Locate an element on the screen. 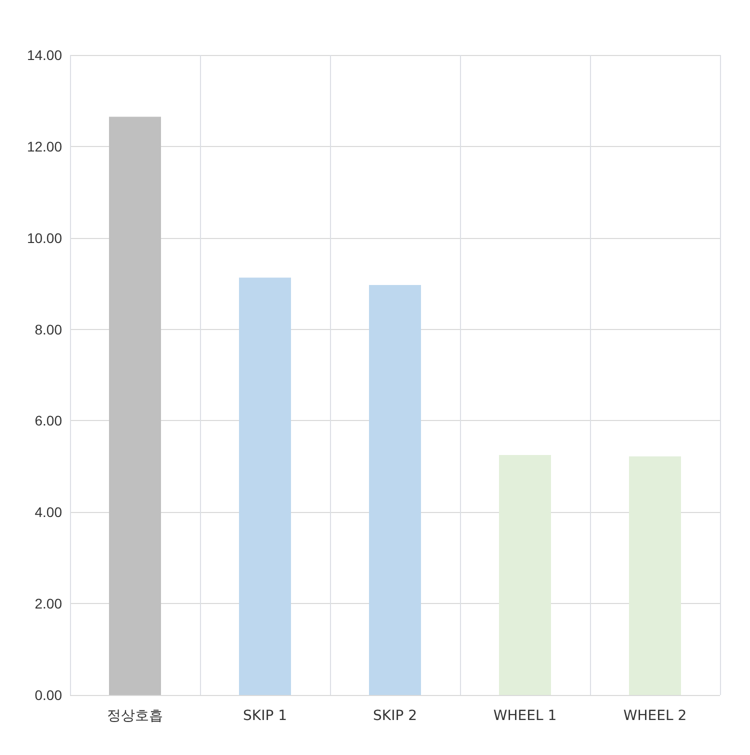 The width and height of the screenshot is (750, 755). y-tick-label: 2.00 is located at coordinates (48, 604).